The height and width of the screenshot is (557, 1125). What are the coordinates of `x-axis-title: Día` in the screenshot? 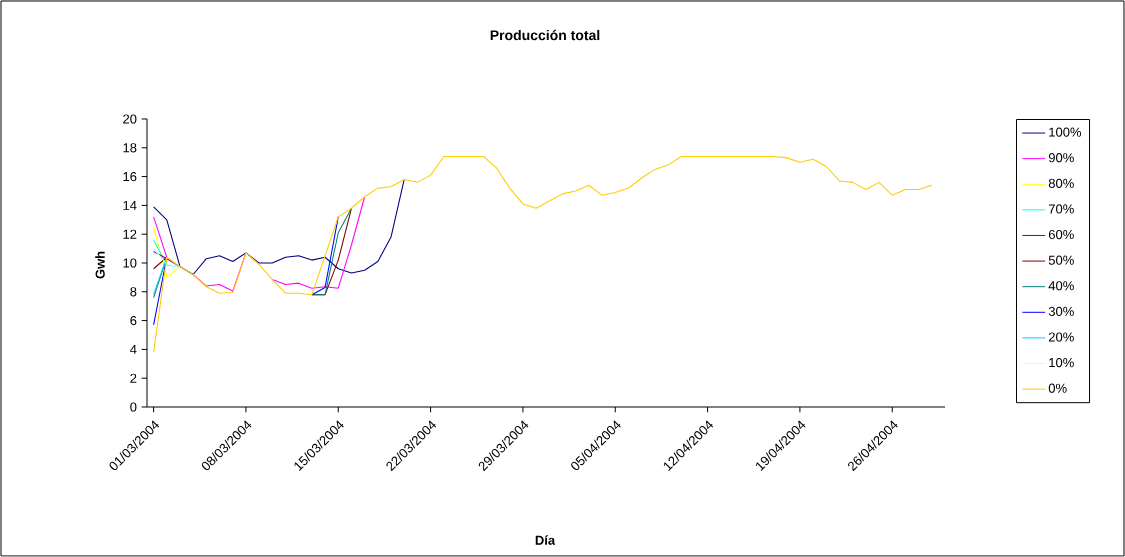 It's located at (545, 540).